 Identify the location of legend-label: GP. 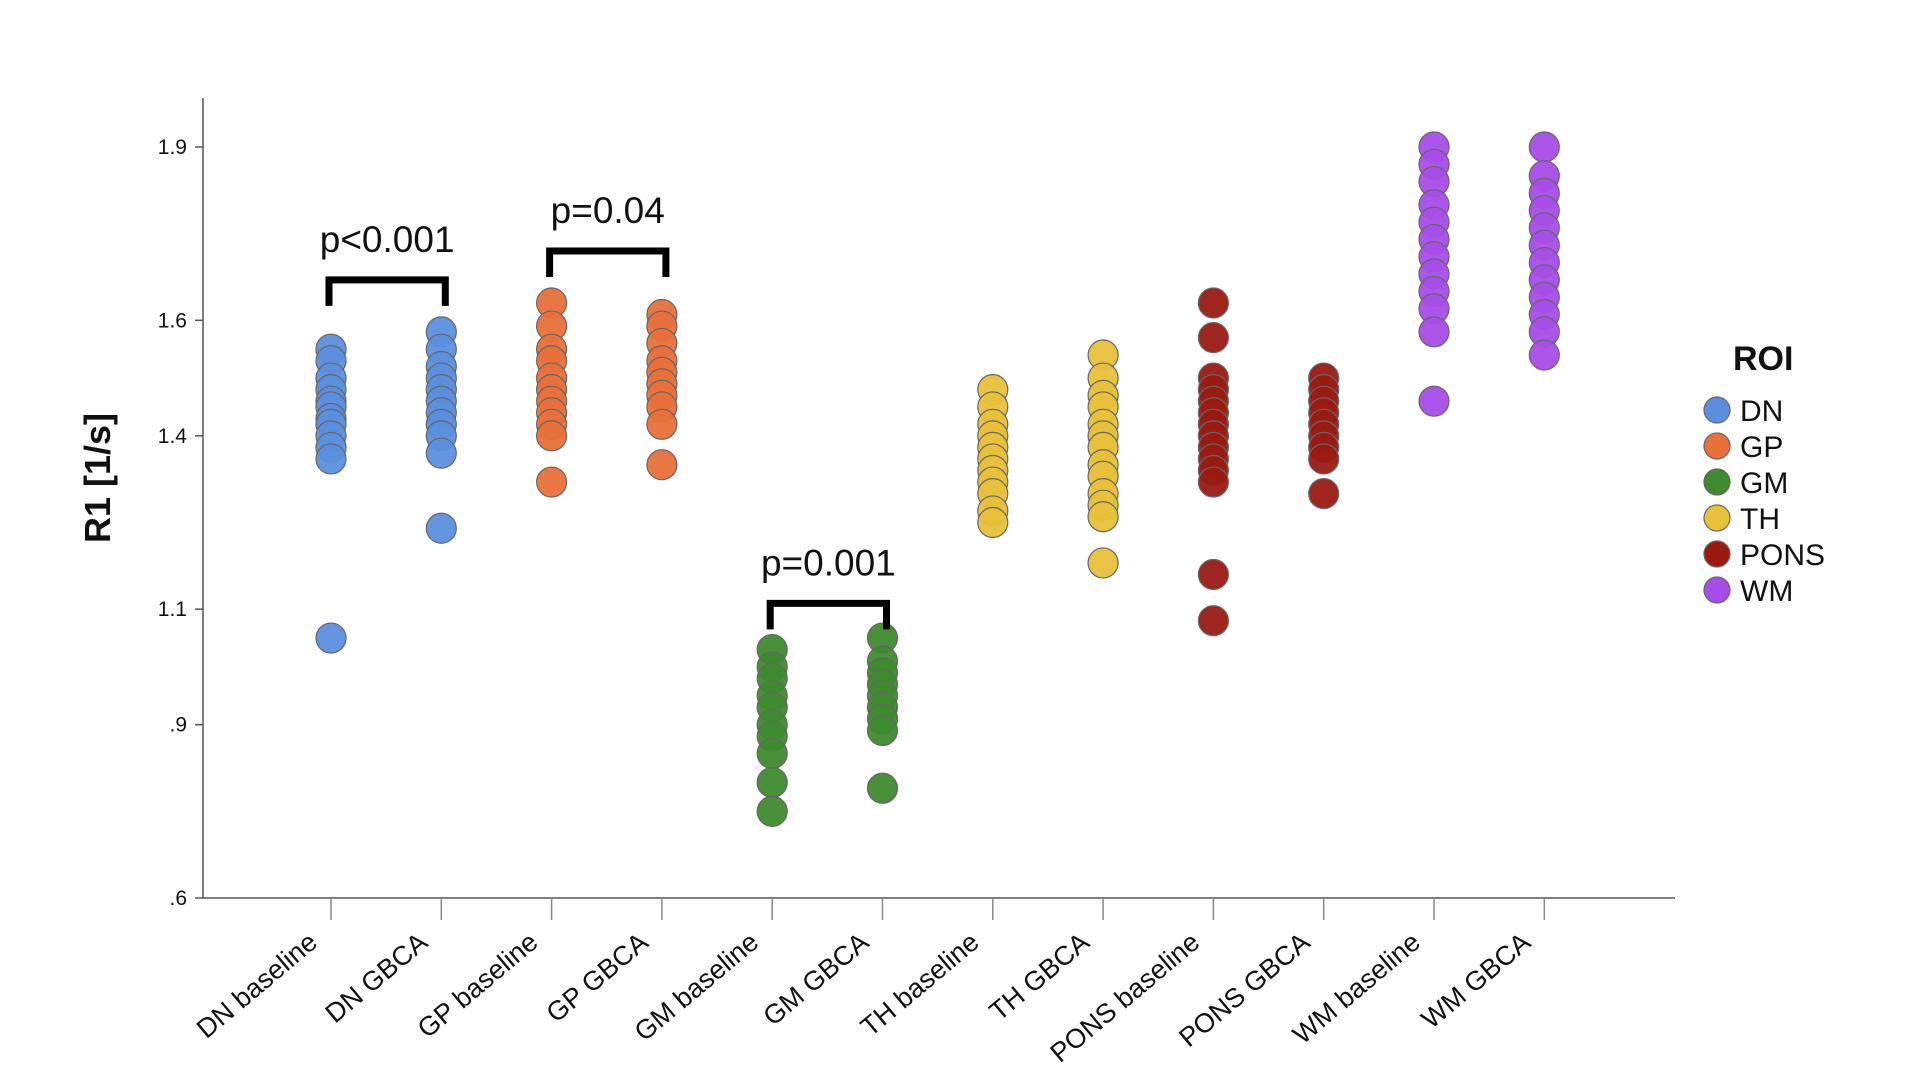
(1761, 447).